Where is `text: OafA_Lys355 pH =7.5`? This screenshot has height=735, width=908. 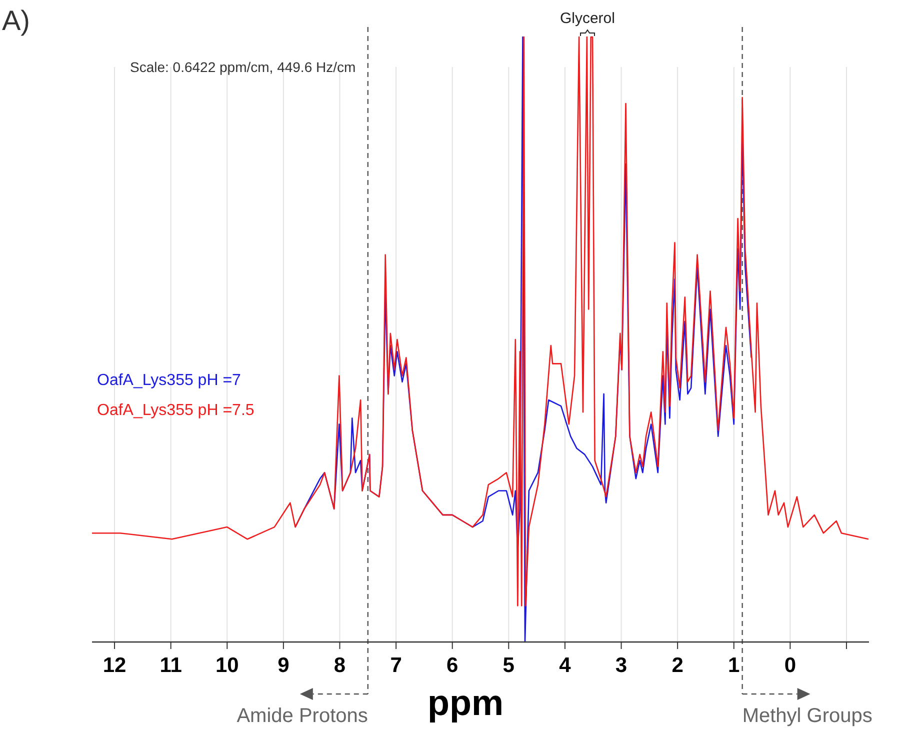
text: OafA_Lys355 pH =7.5 is located at coordinates (175, 410).